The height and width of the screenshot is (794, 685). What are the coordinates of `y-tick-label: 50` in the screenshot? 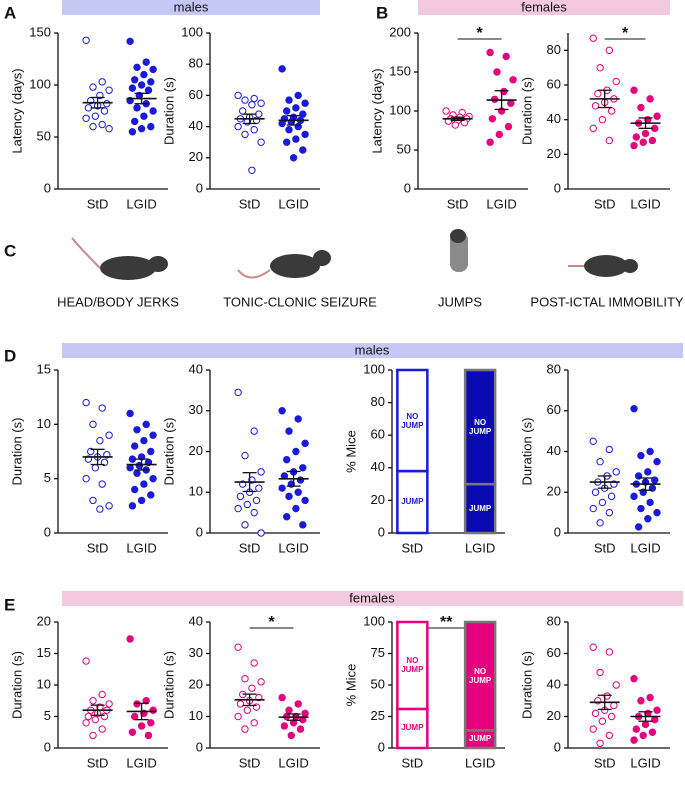 It's located at (378, 683).